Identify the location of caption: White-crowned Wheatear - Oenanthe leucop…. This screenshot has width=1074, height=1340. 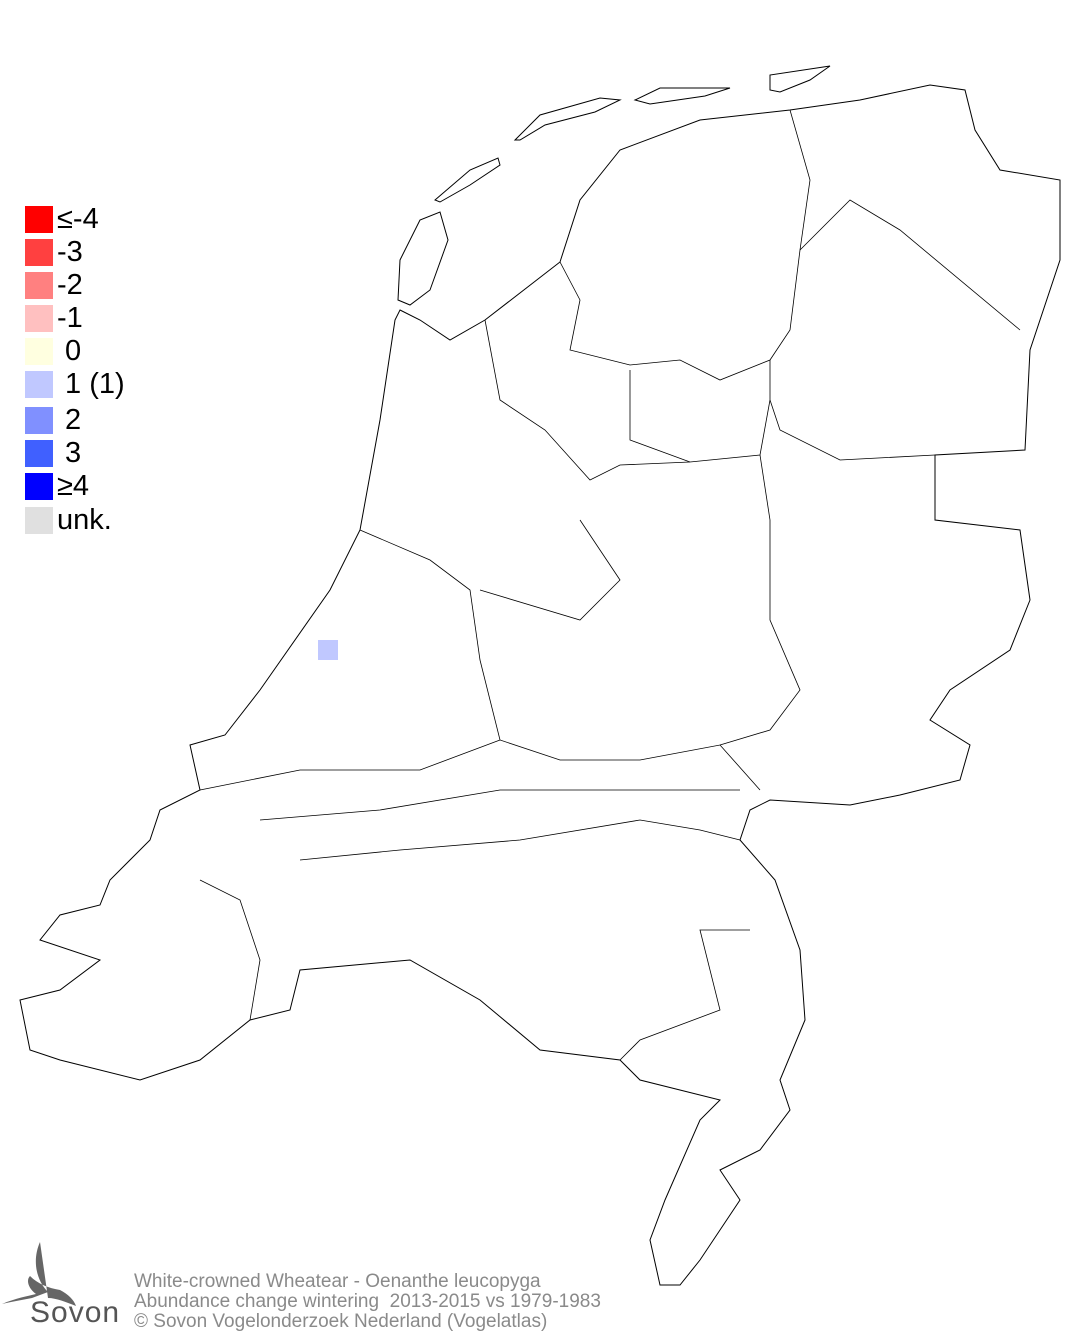
(367, 1302).